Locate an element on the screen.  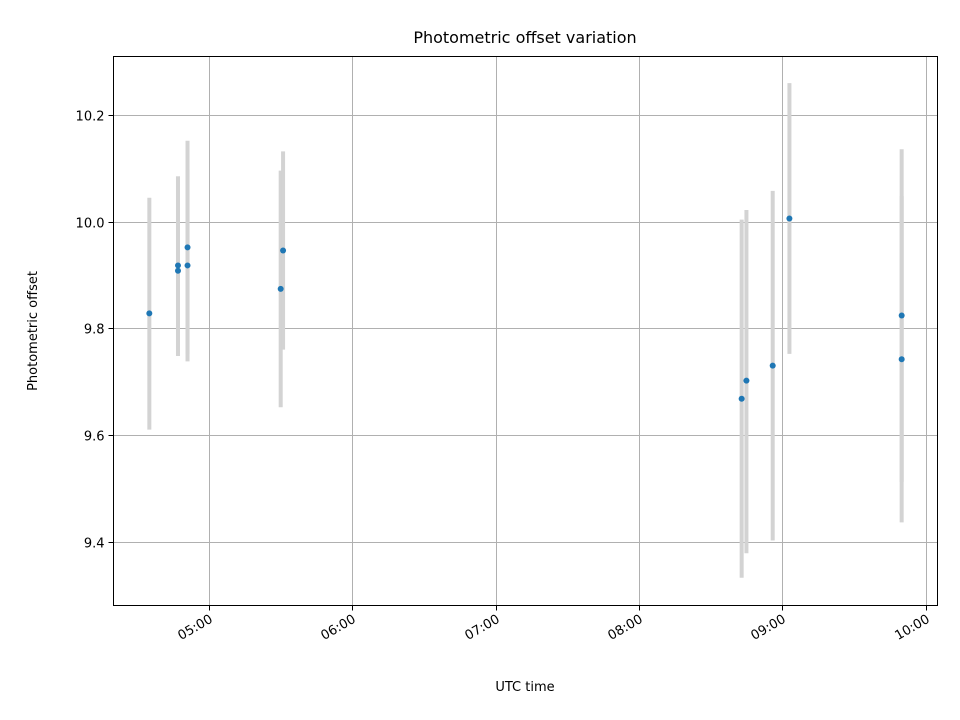
x-tick-label: 08:00 is located at coordinates (626, 628).